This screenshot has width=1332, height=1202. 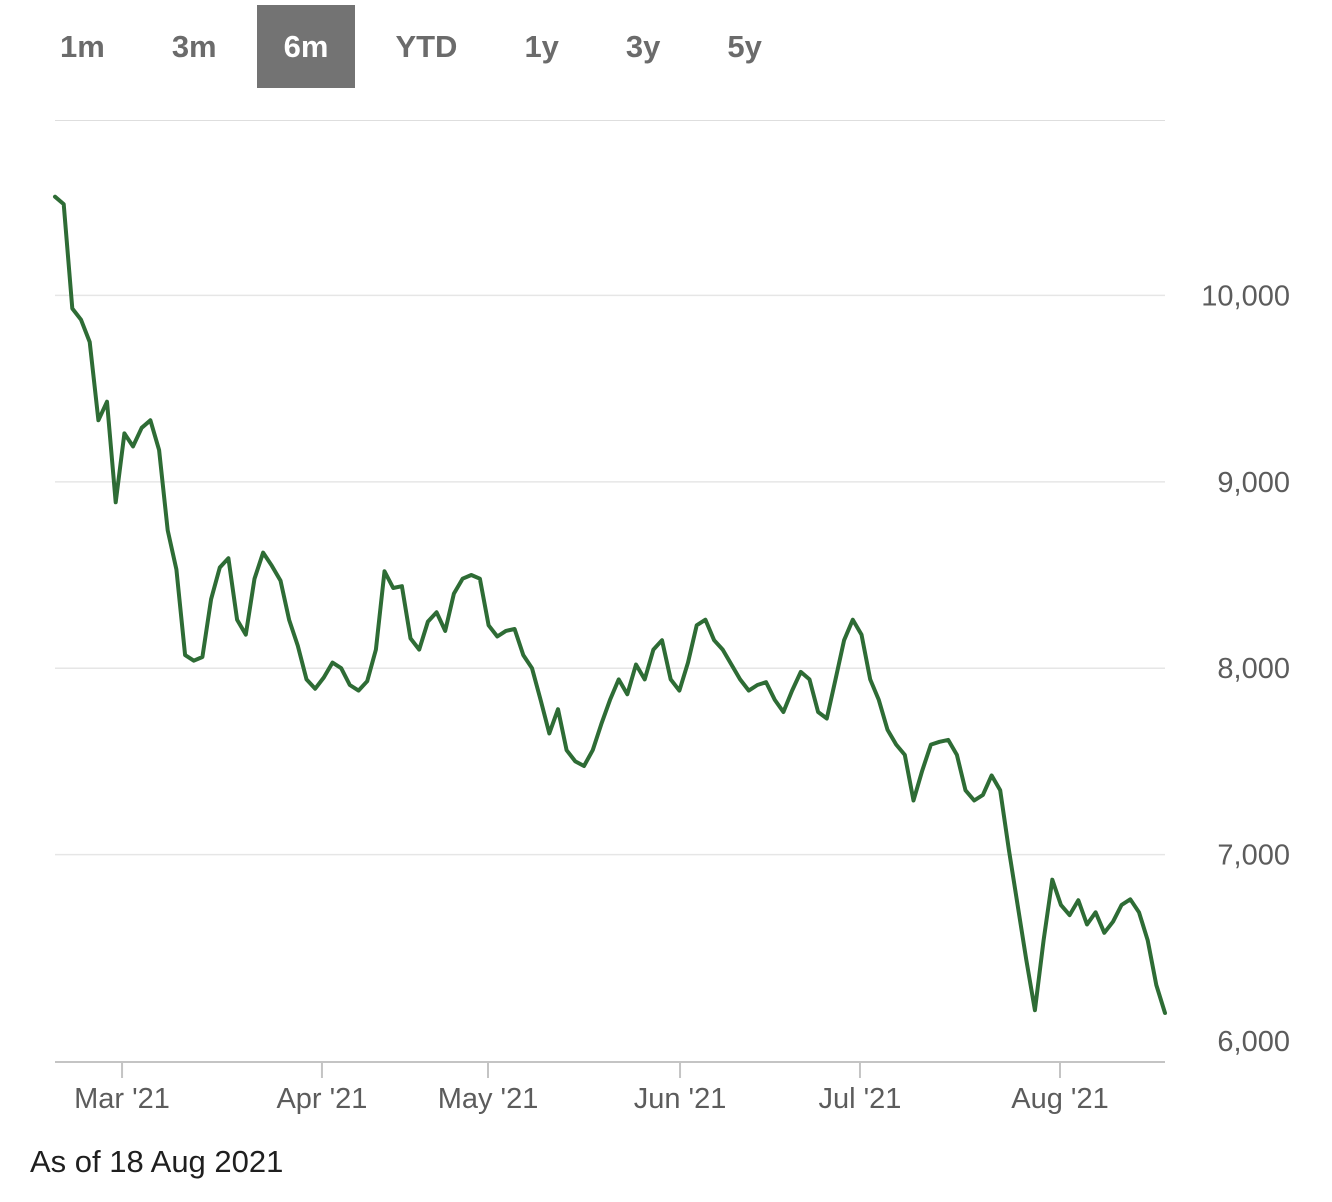 I want to click on tab-3m: 3m, so click(x=194, y=46).